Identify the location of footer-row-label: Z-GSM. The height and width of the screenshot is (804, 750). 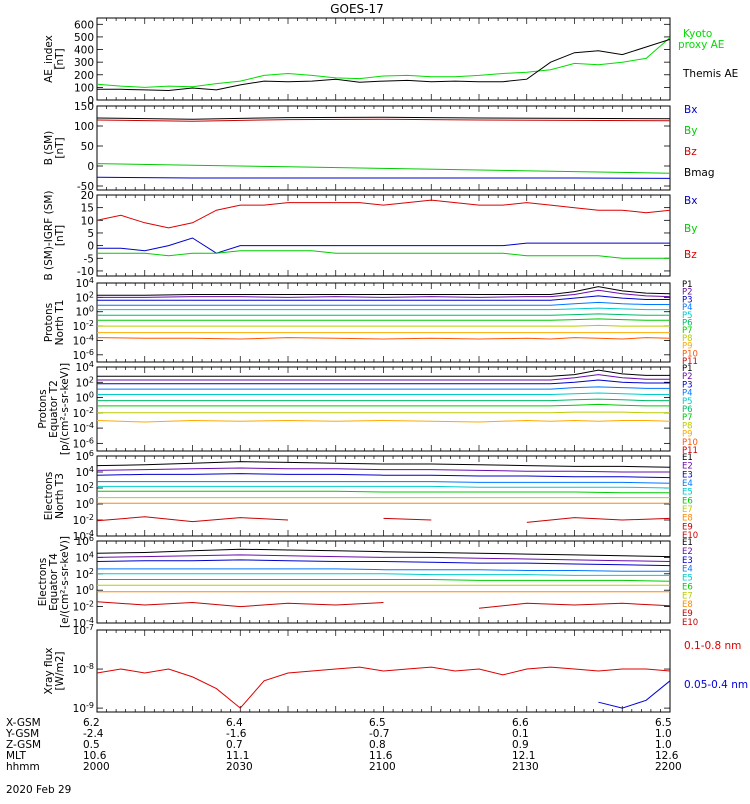
(24, 745).